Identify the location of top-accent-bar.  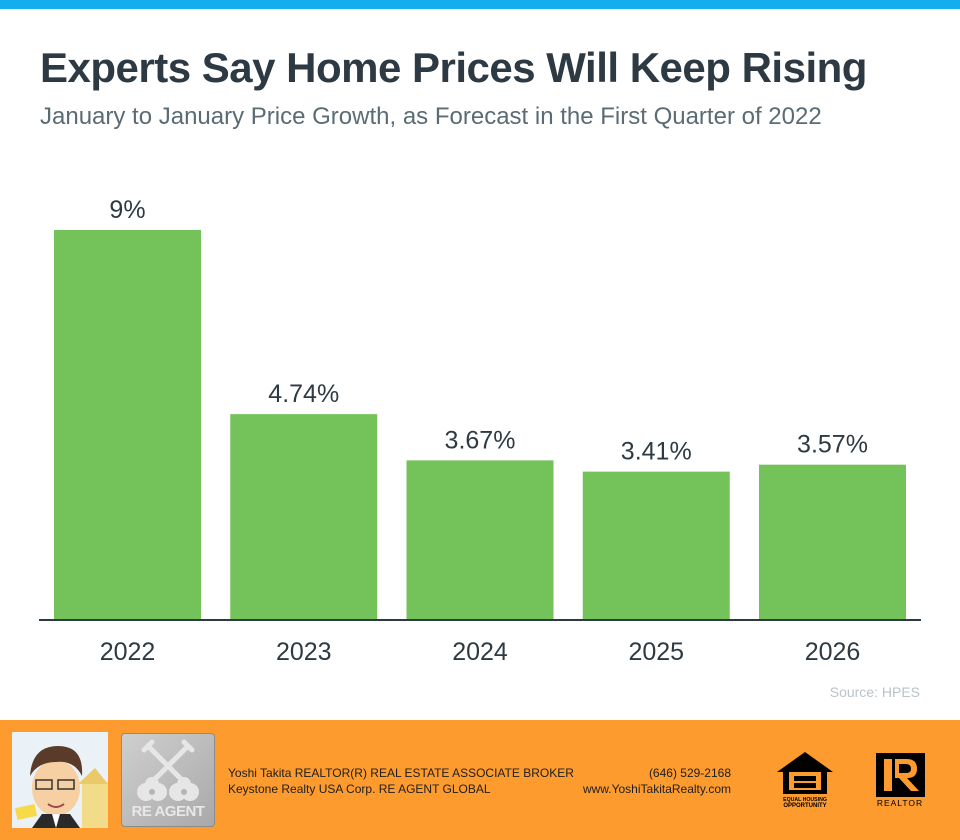
(480, 4).